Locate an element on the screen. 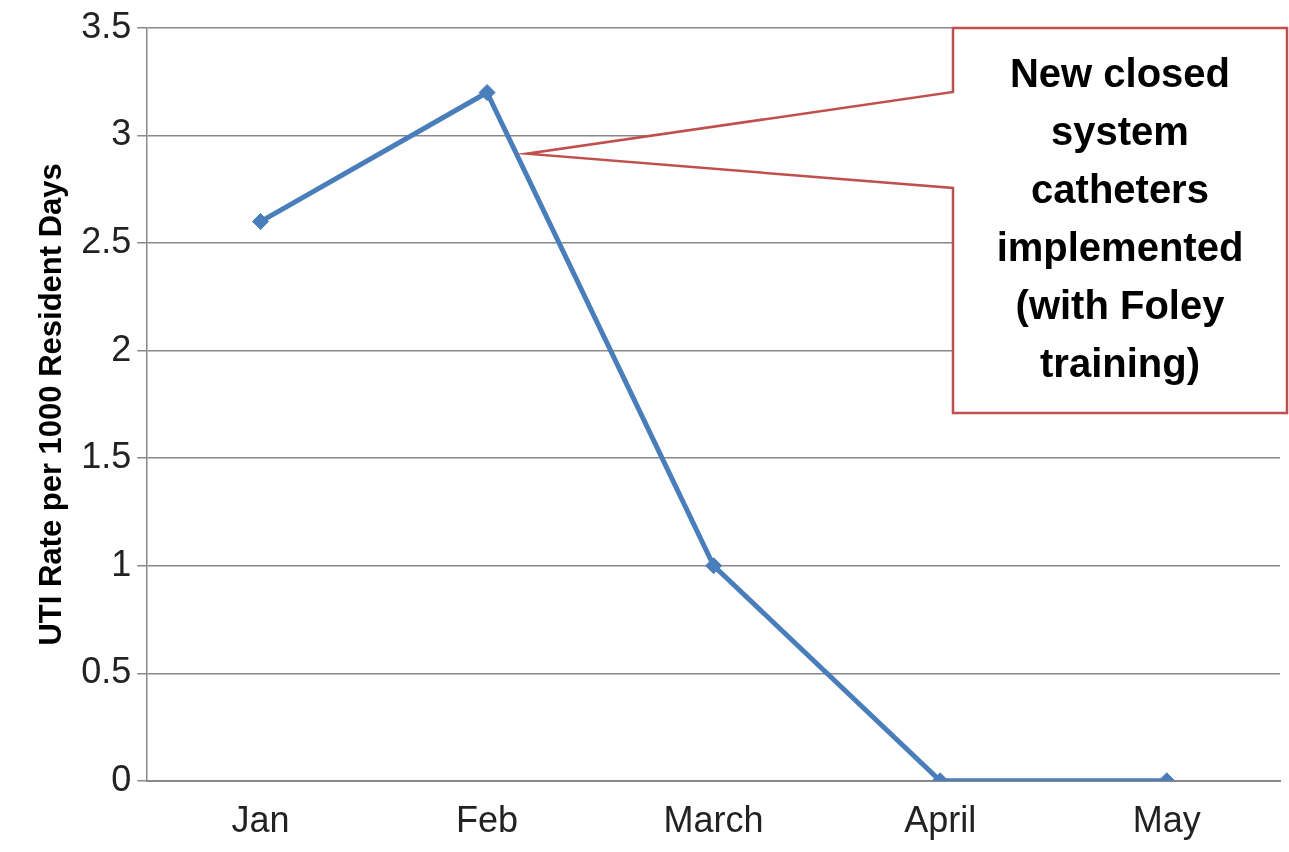 The width and height of the screenshot is (1289, 852). annotation: New closed system catheters implemented (with Foley training) is located at coordinates (1120, 217).